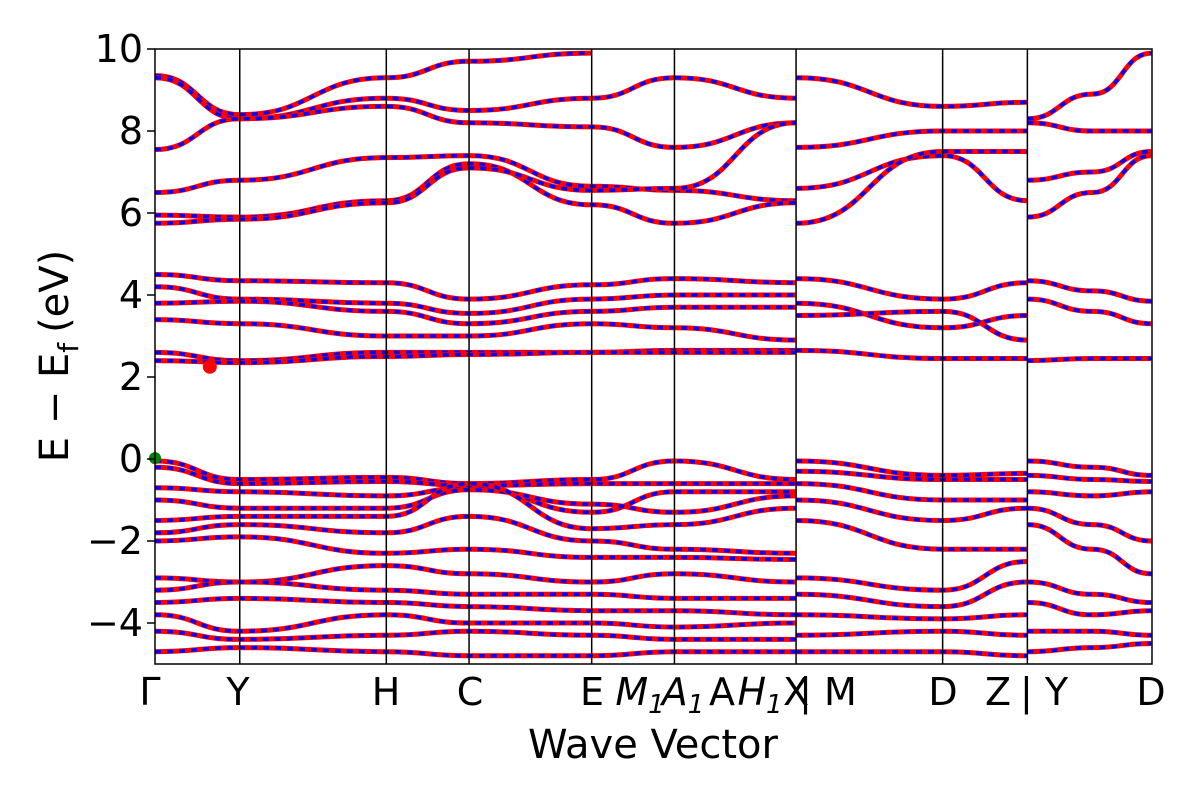 The image size is (1200, 800). What do you see at coordinates (682, 695) in the screenshot?
I see `x-tick-label-6: A1` at bounding box center [682, 695].